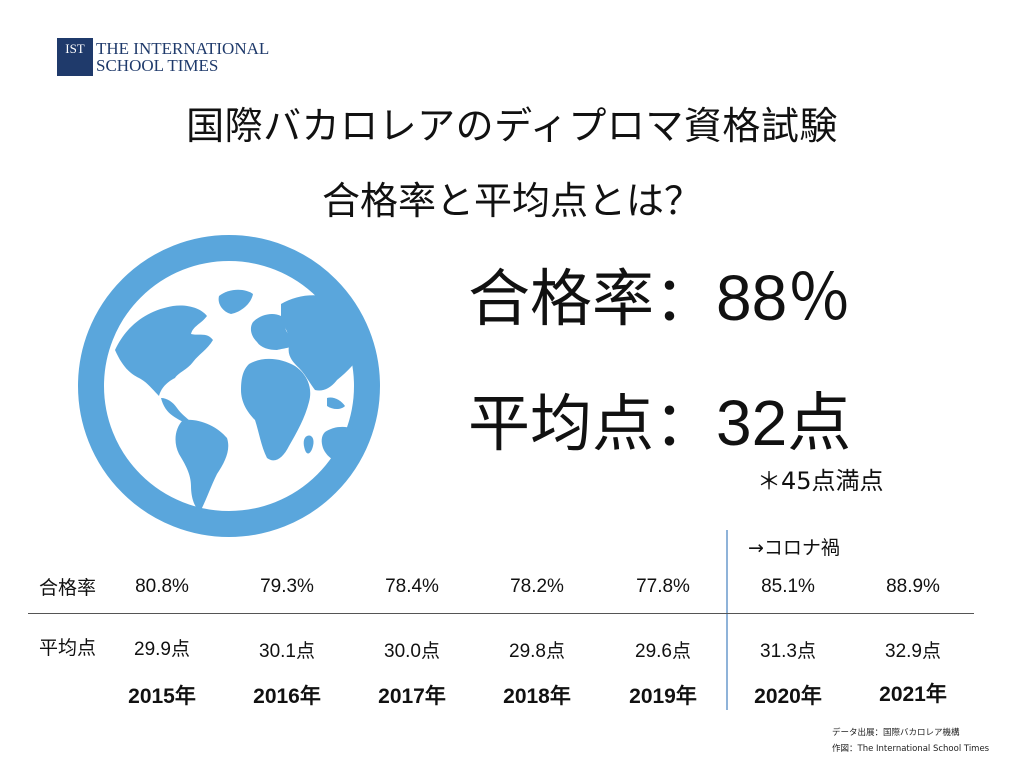  What do you see at coordinates (162, 649) in the screenshot?
I see `average-cell: 29.9点` at bounding box center [162, 649].